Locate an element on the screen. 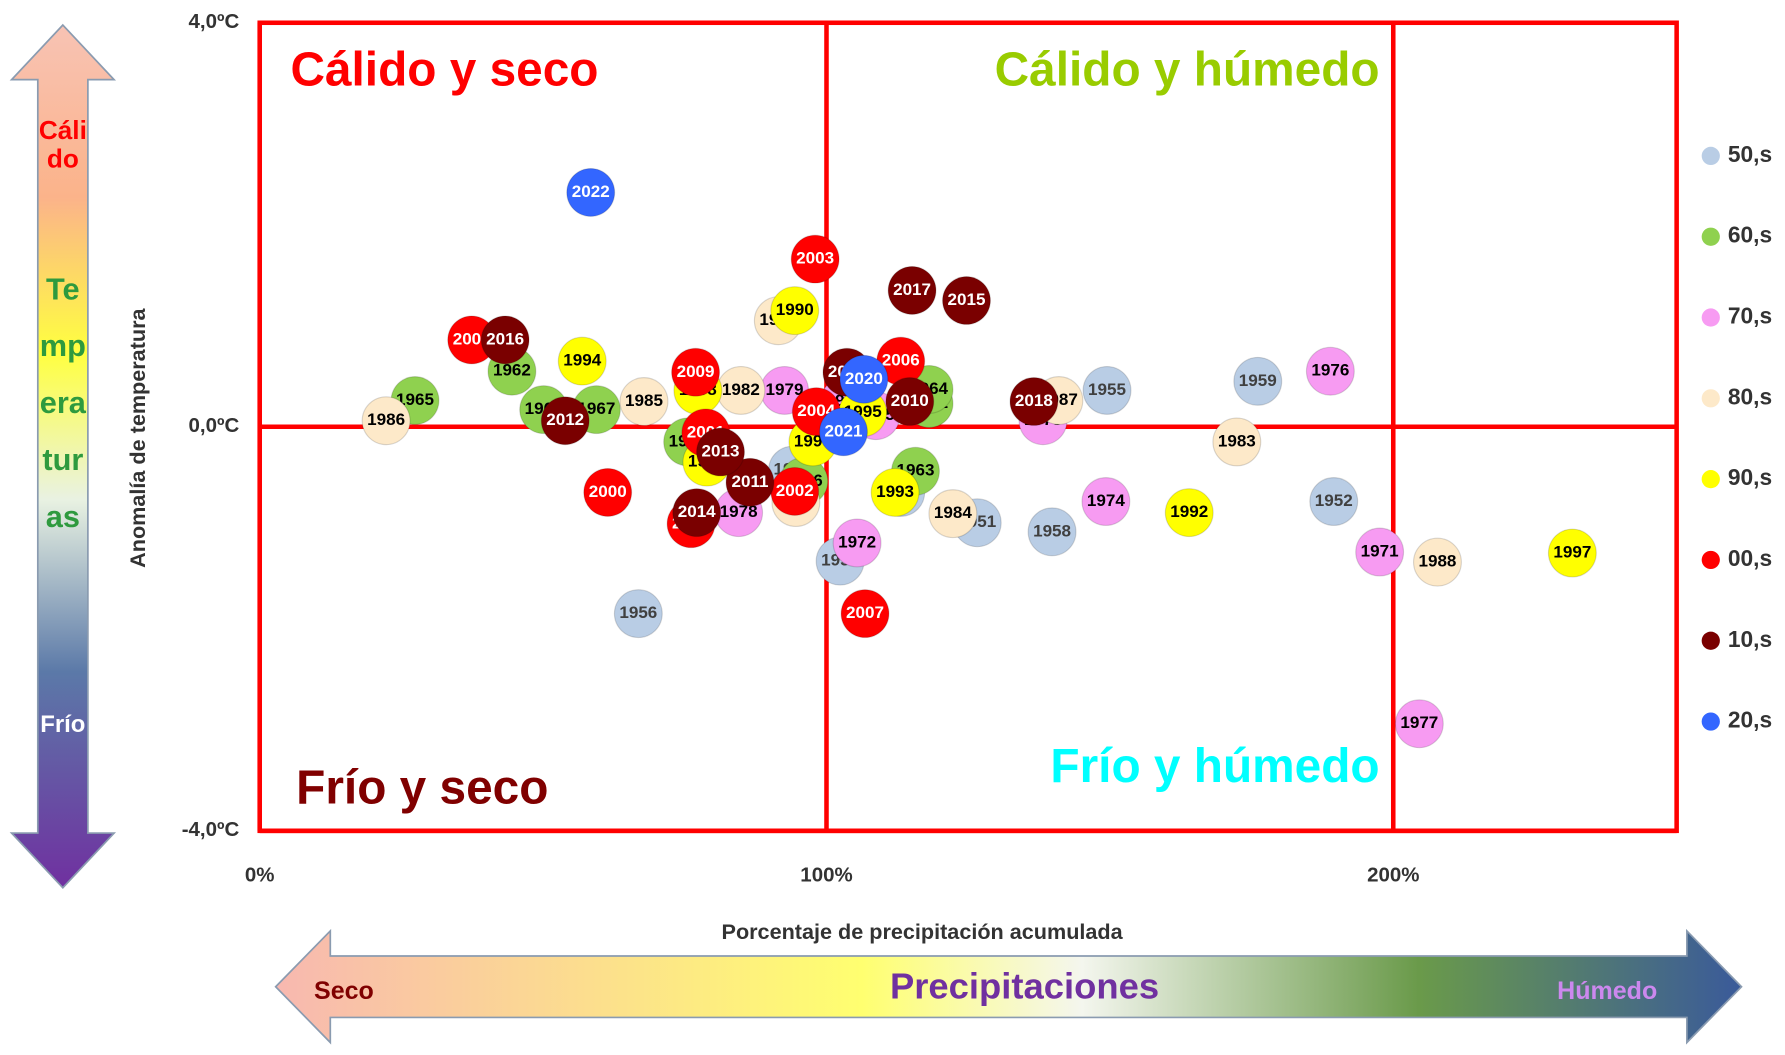 This screenshot has width=1785, height=1055. bubble-label: 1988 is located at coordinates (1437, 561).